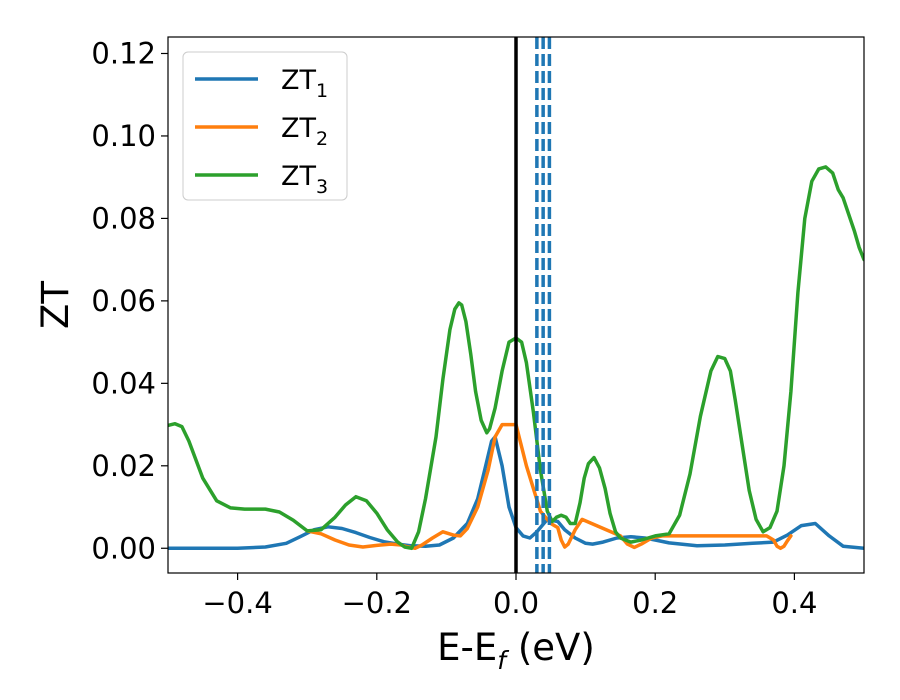 Image resolution: width=900 pixels, height=700 pixels. What do you see at coordinates (261, 131) in the screenshot?
I see `legend-entries: ZT1 ZT2 ZT3` at bounding box center [261, 131].